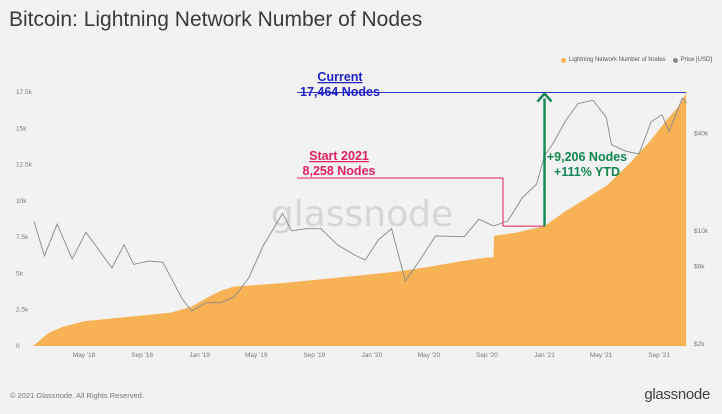  Describe the element at coordinates (587, 157) in the screenshot. I see `change-nodes-label: +9,206 Nodes` at that location.